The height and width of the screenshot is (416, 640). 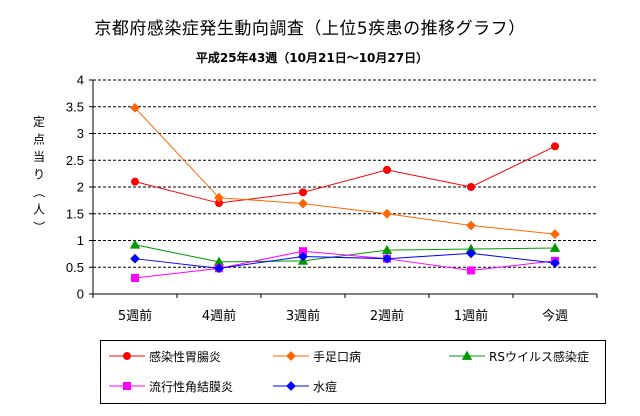 I want to click on legend-item: 感染性胃腸炎, so click(x=165, y=356).